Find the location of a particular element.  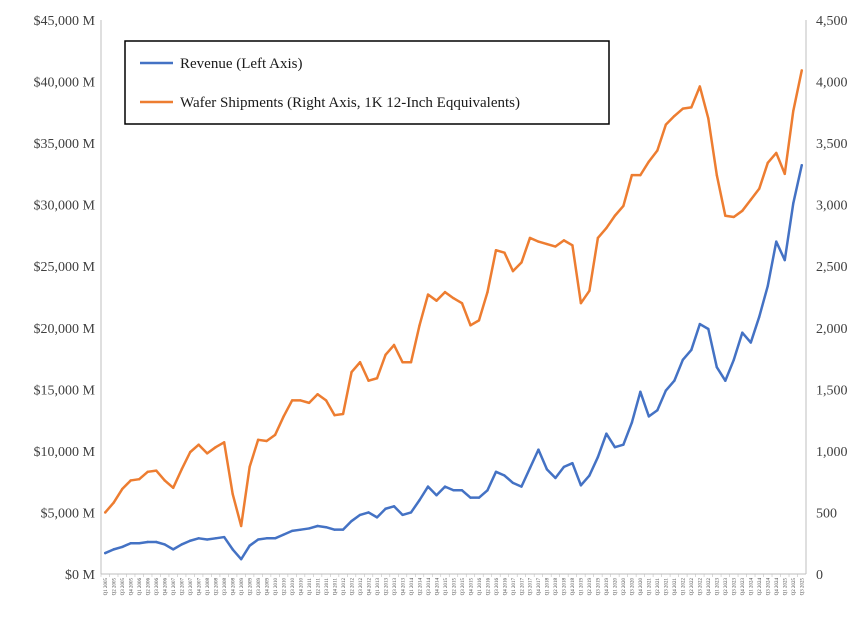

x-axis-tick-label: Q2 2011 is located at coordinates (318, 587).